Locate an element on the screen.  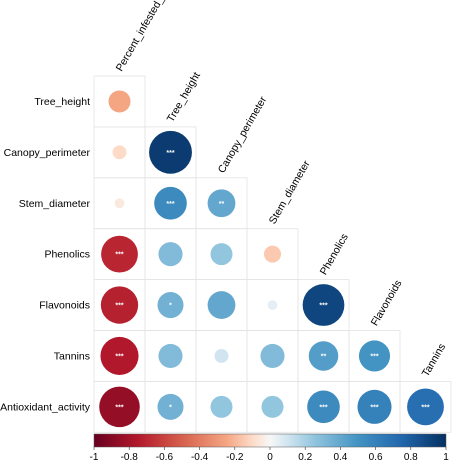
column-label-percent-infested-leaves: Percent_infested_leaves is located at coordinates (148, 37).